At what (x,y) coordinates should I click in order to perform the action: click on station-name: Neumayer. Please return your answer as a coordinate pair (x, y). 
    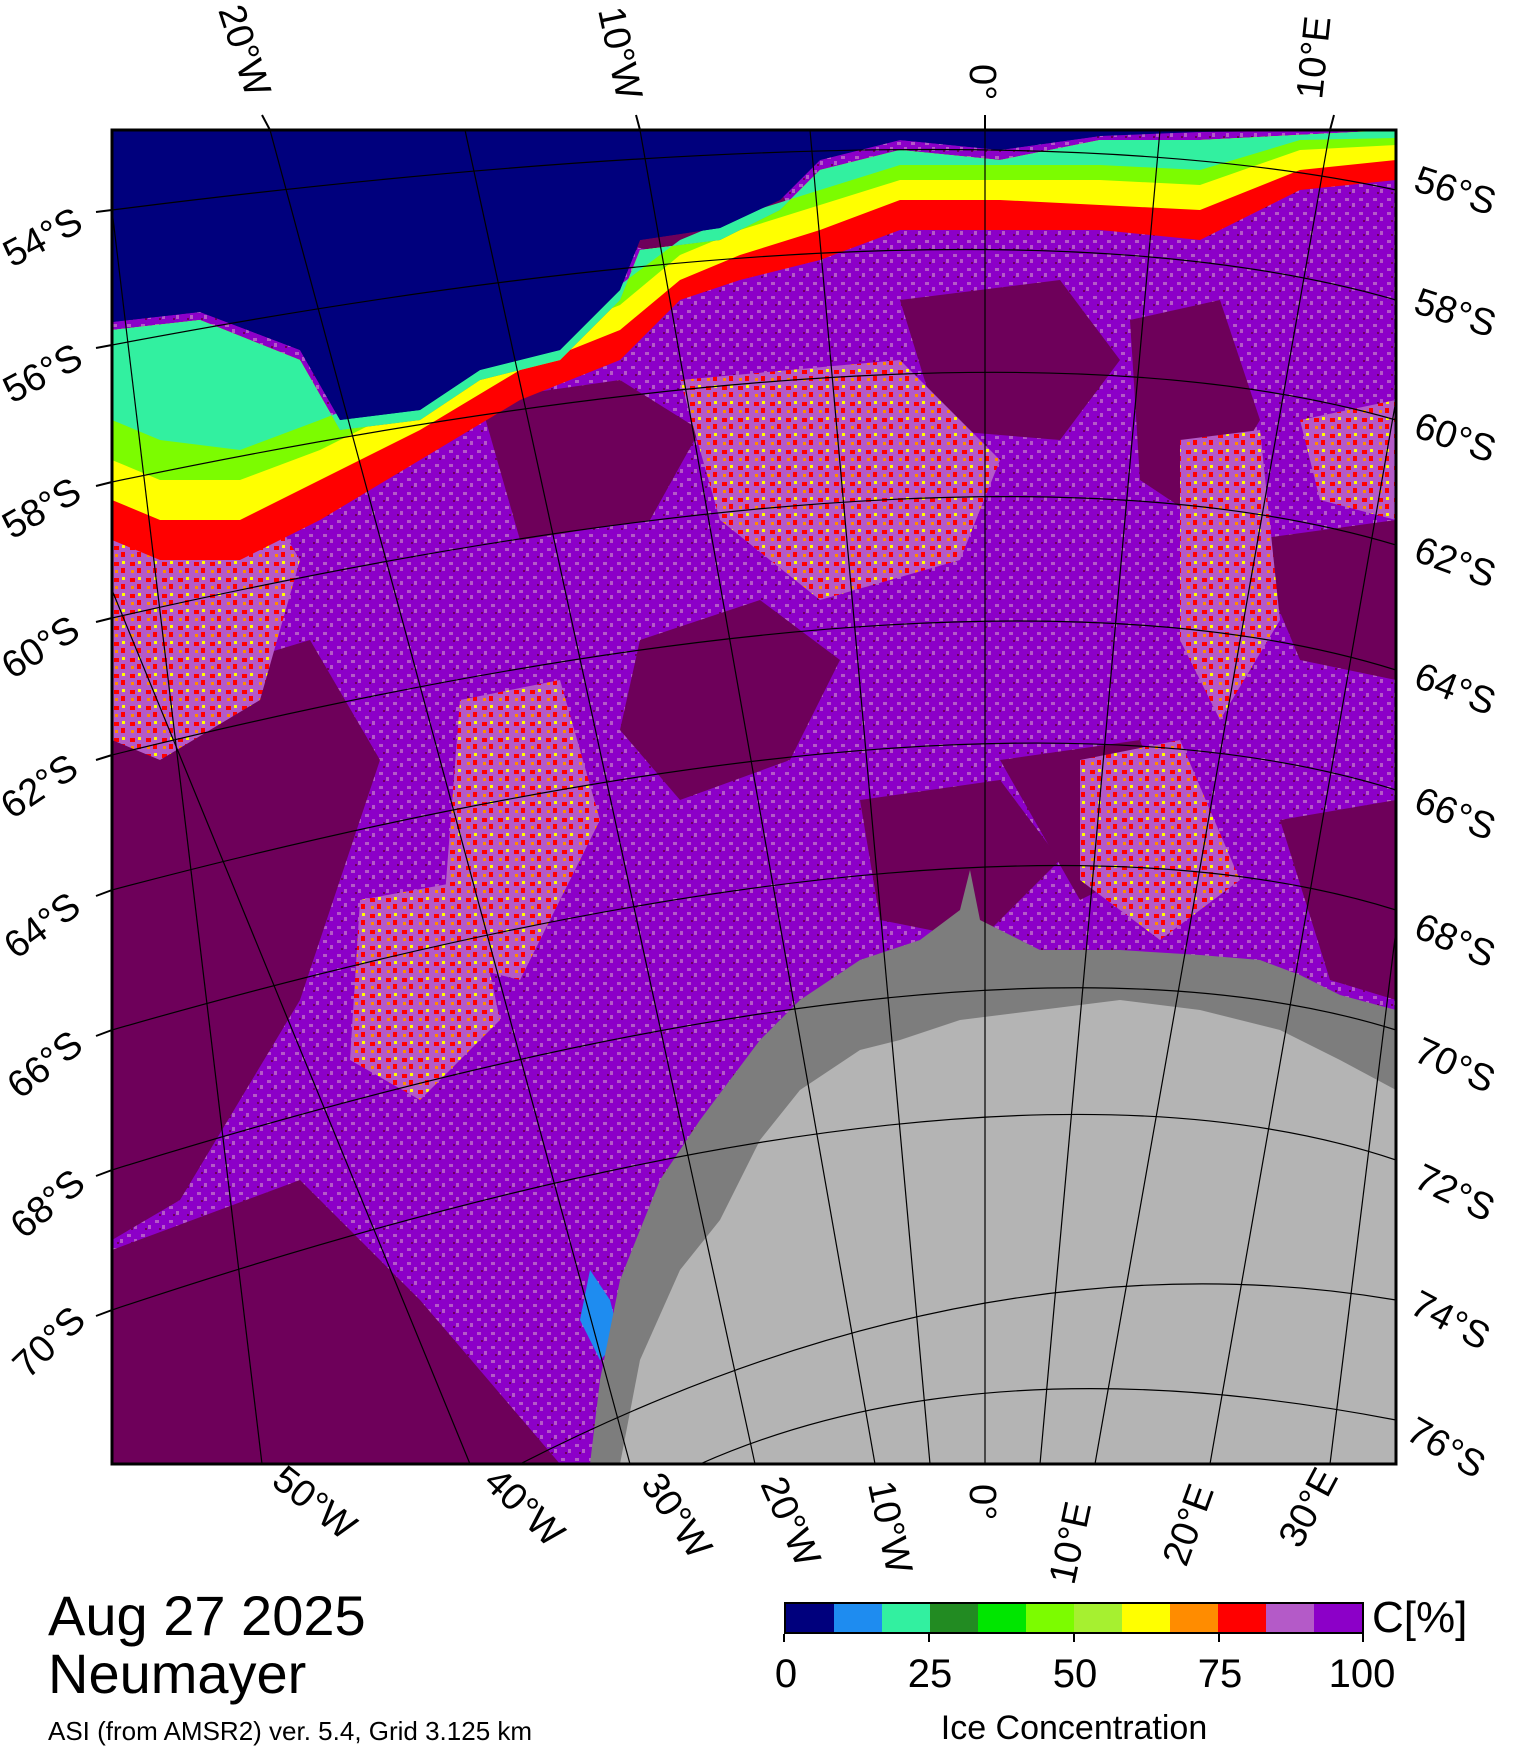
    Looking at the image, I should click on (177, 1674).